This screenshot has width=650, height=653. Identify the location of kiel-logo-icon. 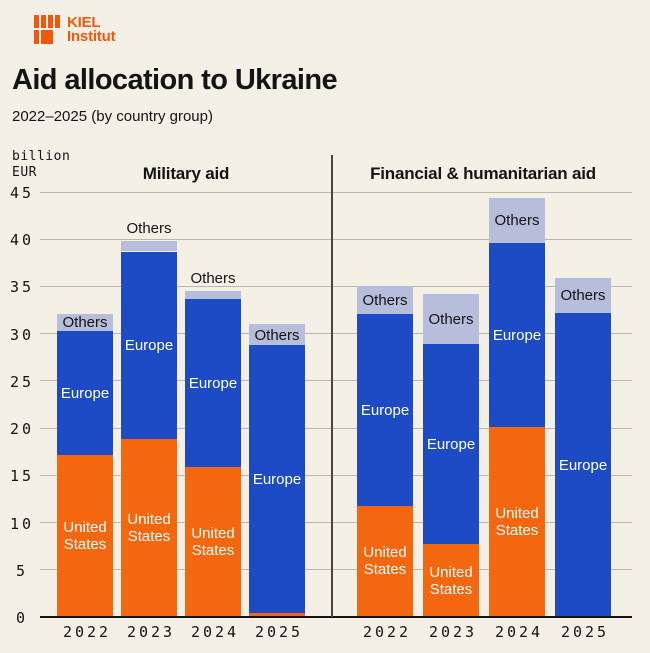
(47, 29).